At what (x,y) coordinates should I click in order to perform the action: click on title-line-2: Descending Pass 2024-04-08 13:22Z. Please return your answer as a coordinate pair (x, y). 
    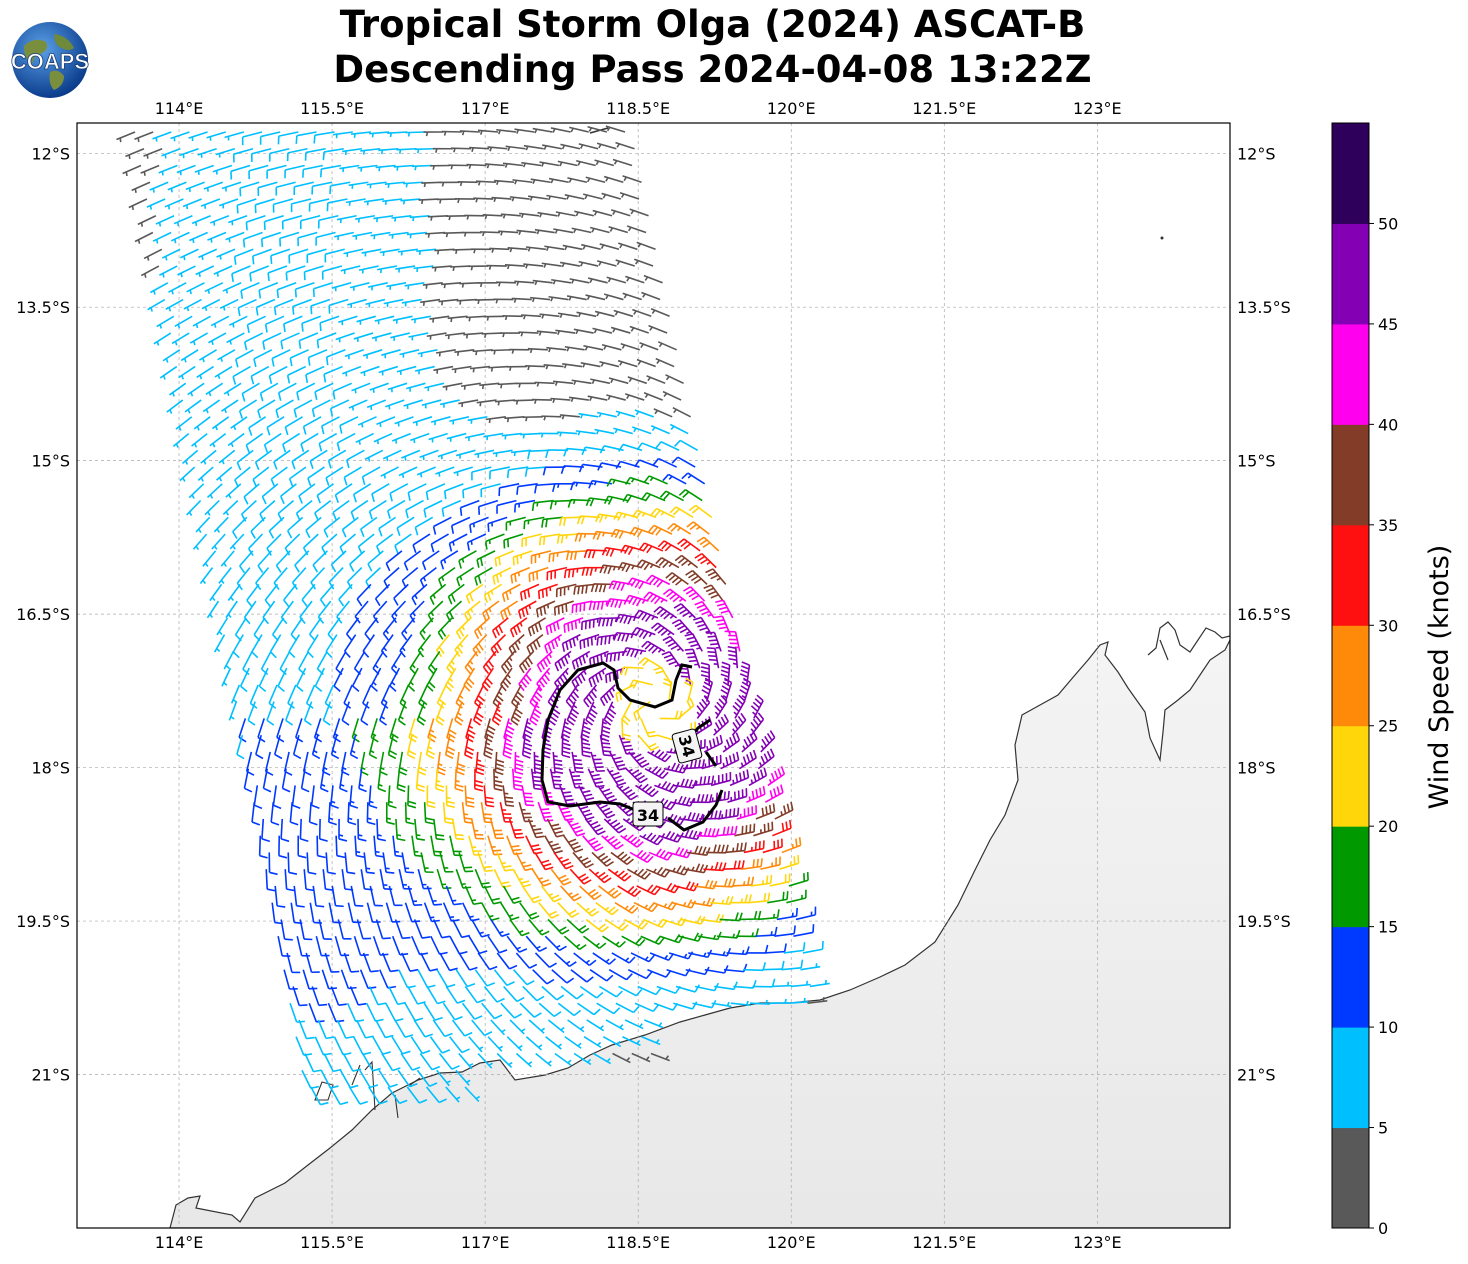
    Looking at the image, I should click on (712, 69).